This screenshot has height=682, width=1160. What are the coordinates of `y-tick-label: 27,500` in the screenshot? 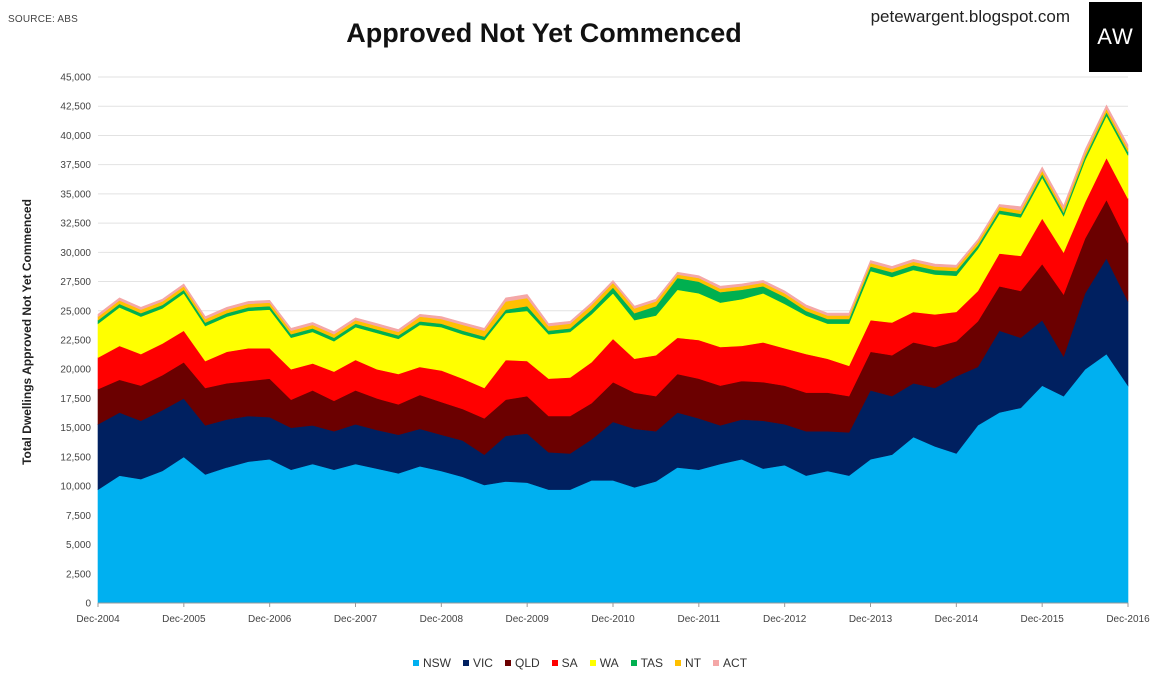 It's located at (75, 282).